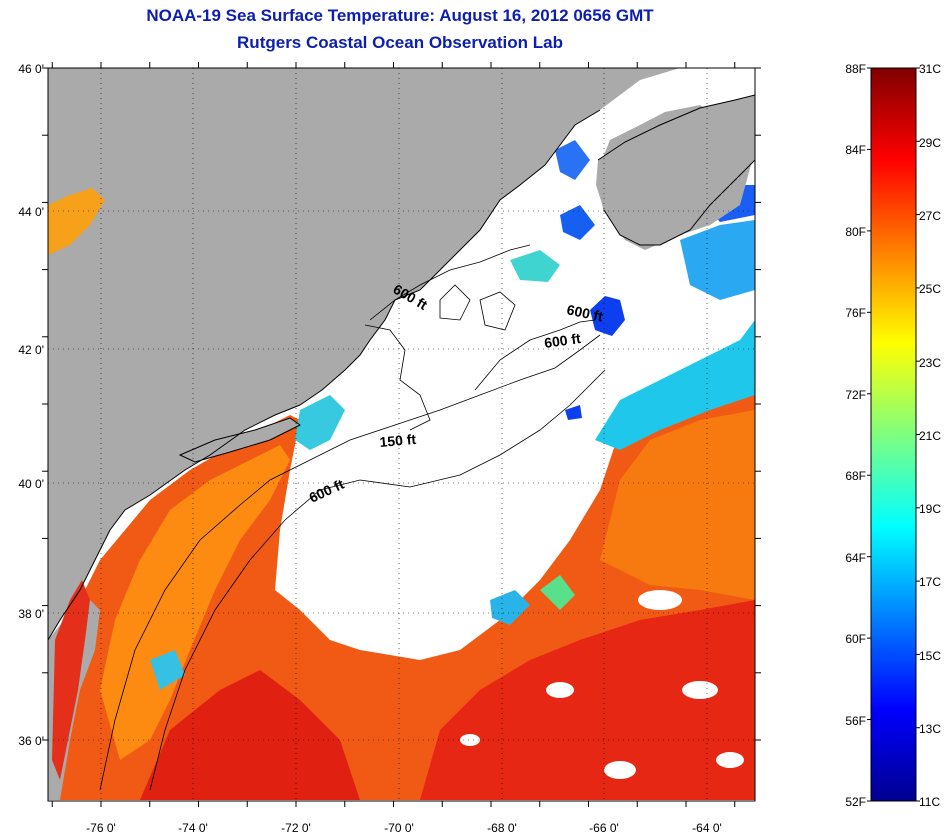 The image size is (952, 840). What do you see at coordinates (398, 440) in the screenshot?
I see `contour-label-150ft: 150 ft` at bounding box center [398, 440].